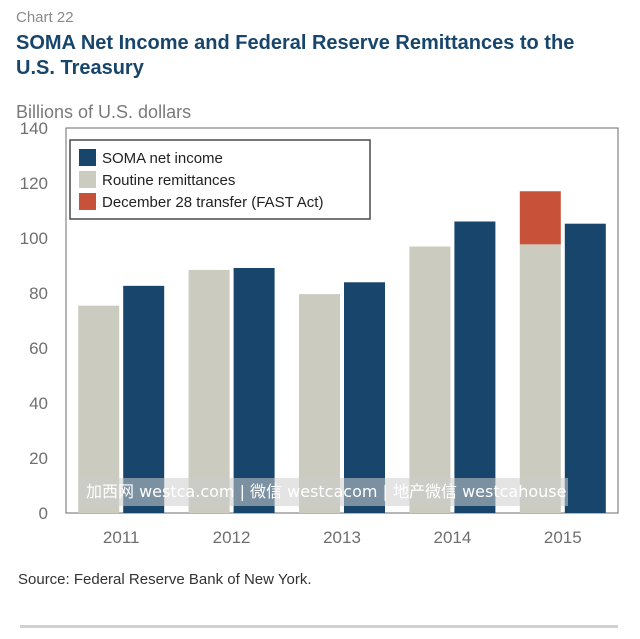 Image resolution: width=640 pixels, height=639 pixels. Describe the element at coordinates (452, 537) in the screenshot. I see `x-tick-label: 2014` at that location.